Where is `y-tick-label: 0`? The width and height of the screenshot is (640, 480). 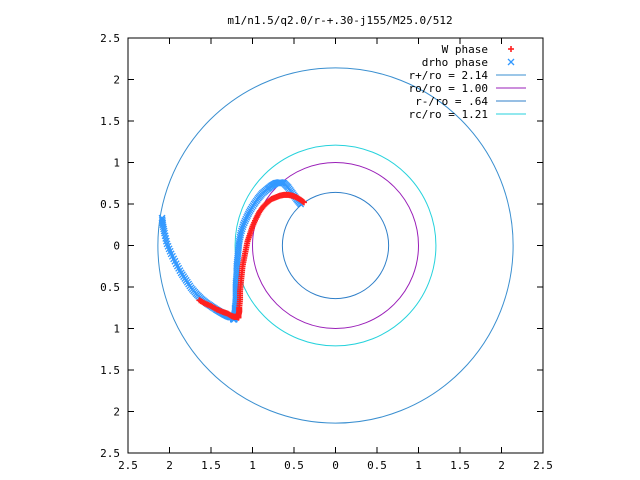
y-tick-label: 0 is located at coordinates (116, 246).